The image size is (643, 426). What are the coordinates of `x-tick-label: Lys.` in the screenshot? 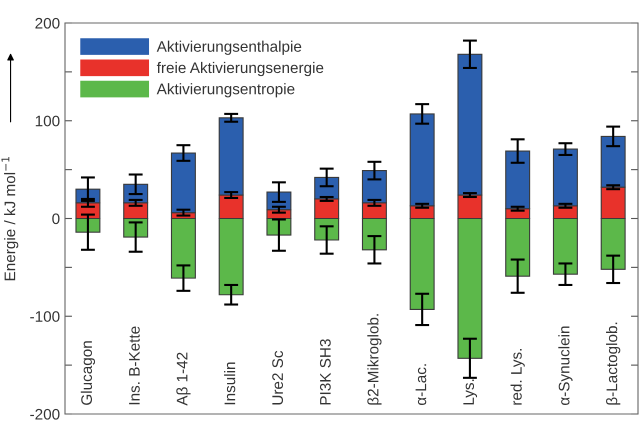 It's located at (470, 392).